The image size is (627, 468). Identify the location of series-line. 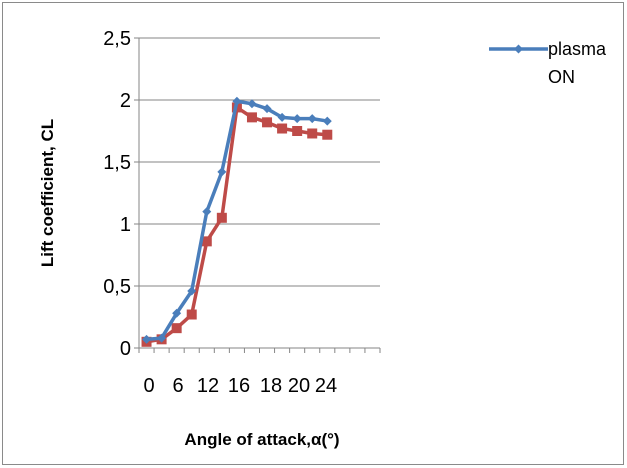
(237, 224).